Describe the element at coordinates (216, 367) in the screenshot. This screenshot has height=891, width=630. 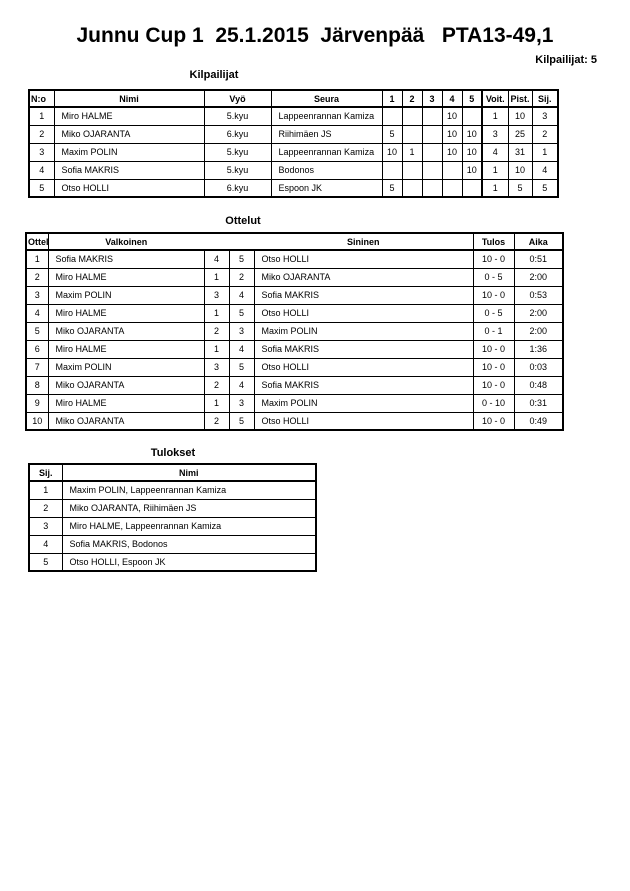
I see `cell-white-no: 3` at that location.